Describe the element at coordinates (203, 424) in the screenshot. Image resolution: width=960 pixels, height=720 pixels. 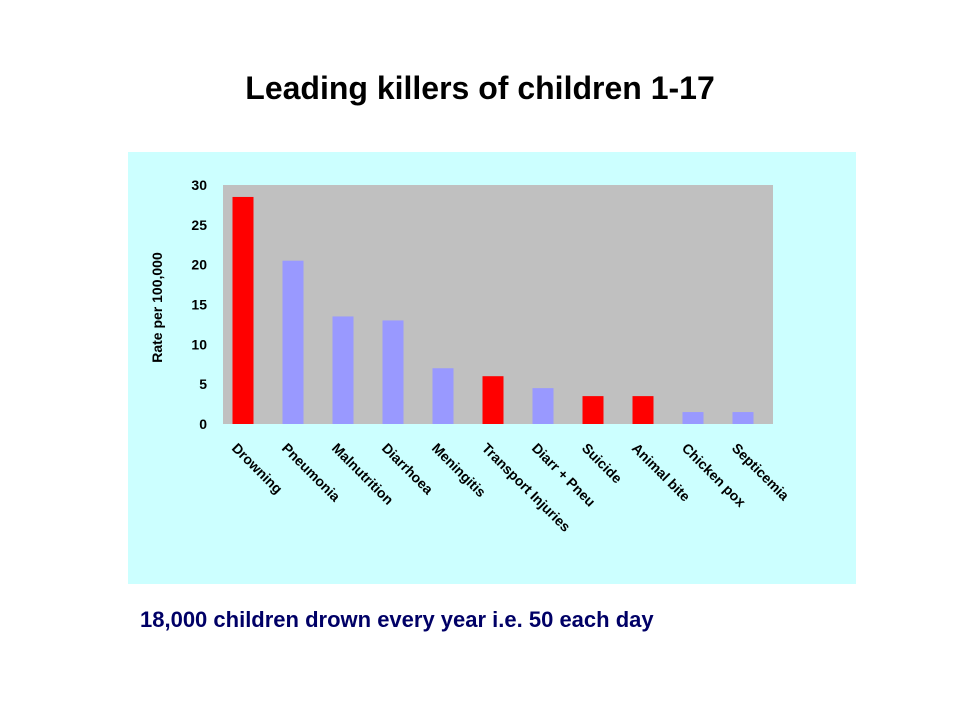
I see `y-tick-label: 0` at that location.